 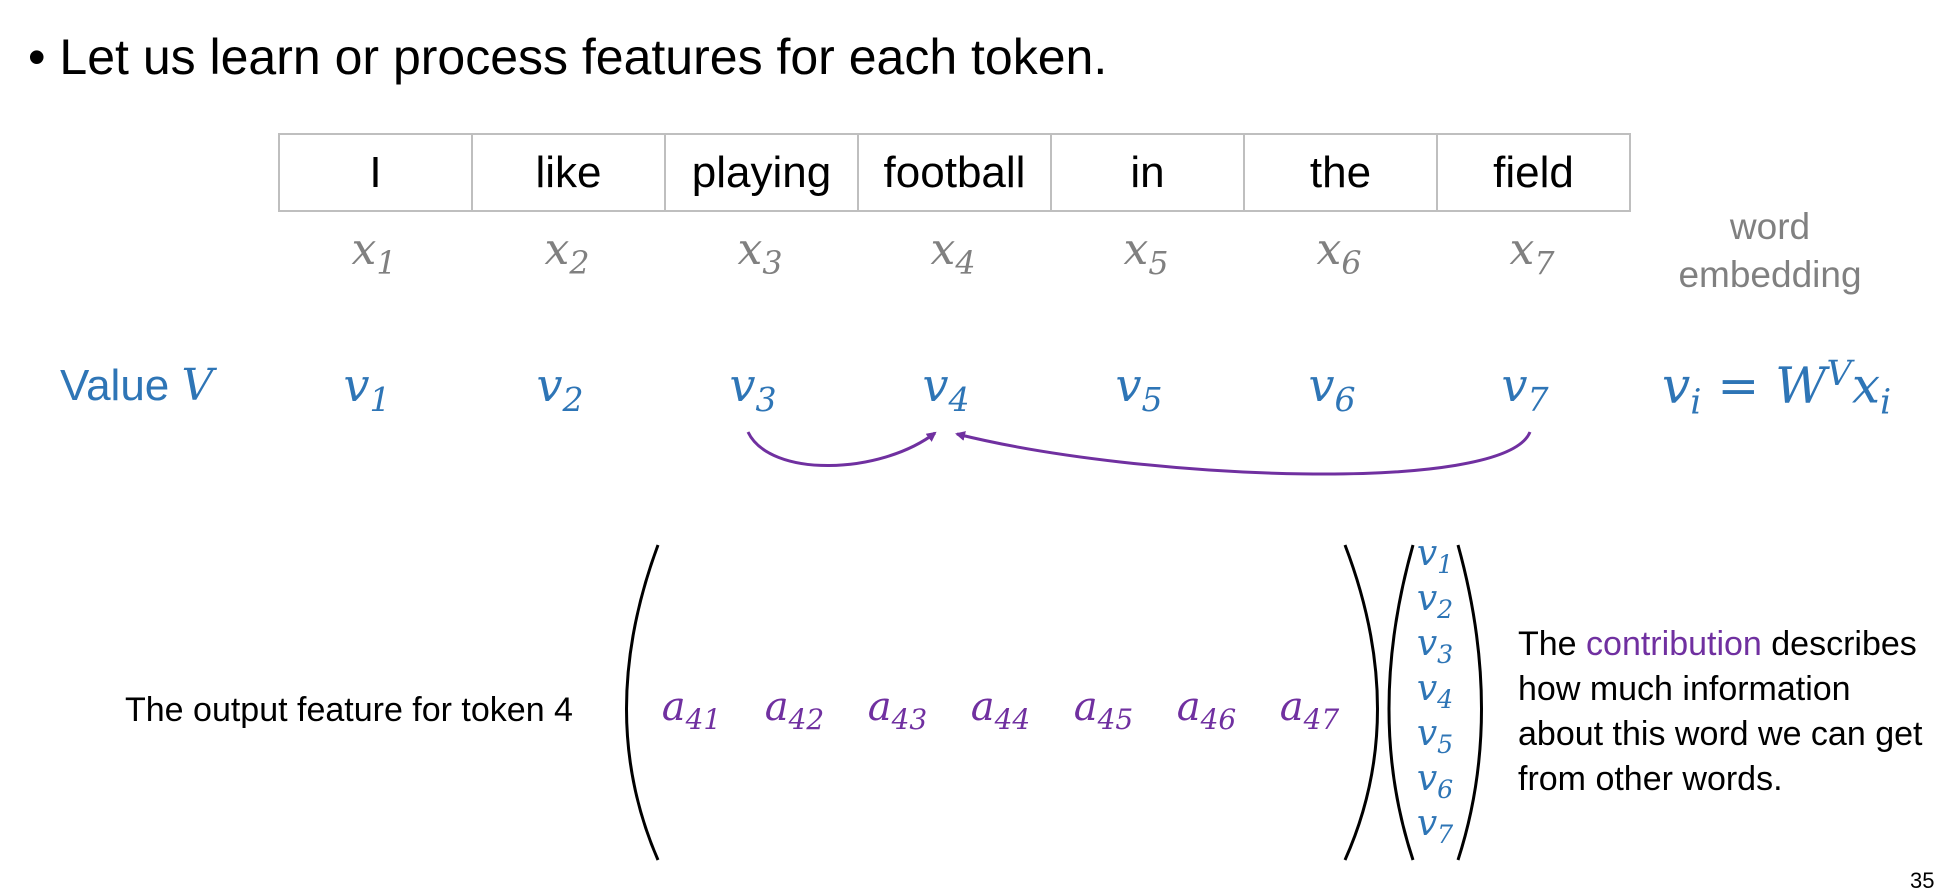 What do you see at coordinates (1435, 736) in the screenshot?
I see `vector-entry: v5` at bounding box center [1435, 736].